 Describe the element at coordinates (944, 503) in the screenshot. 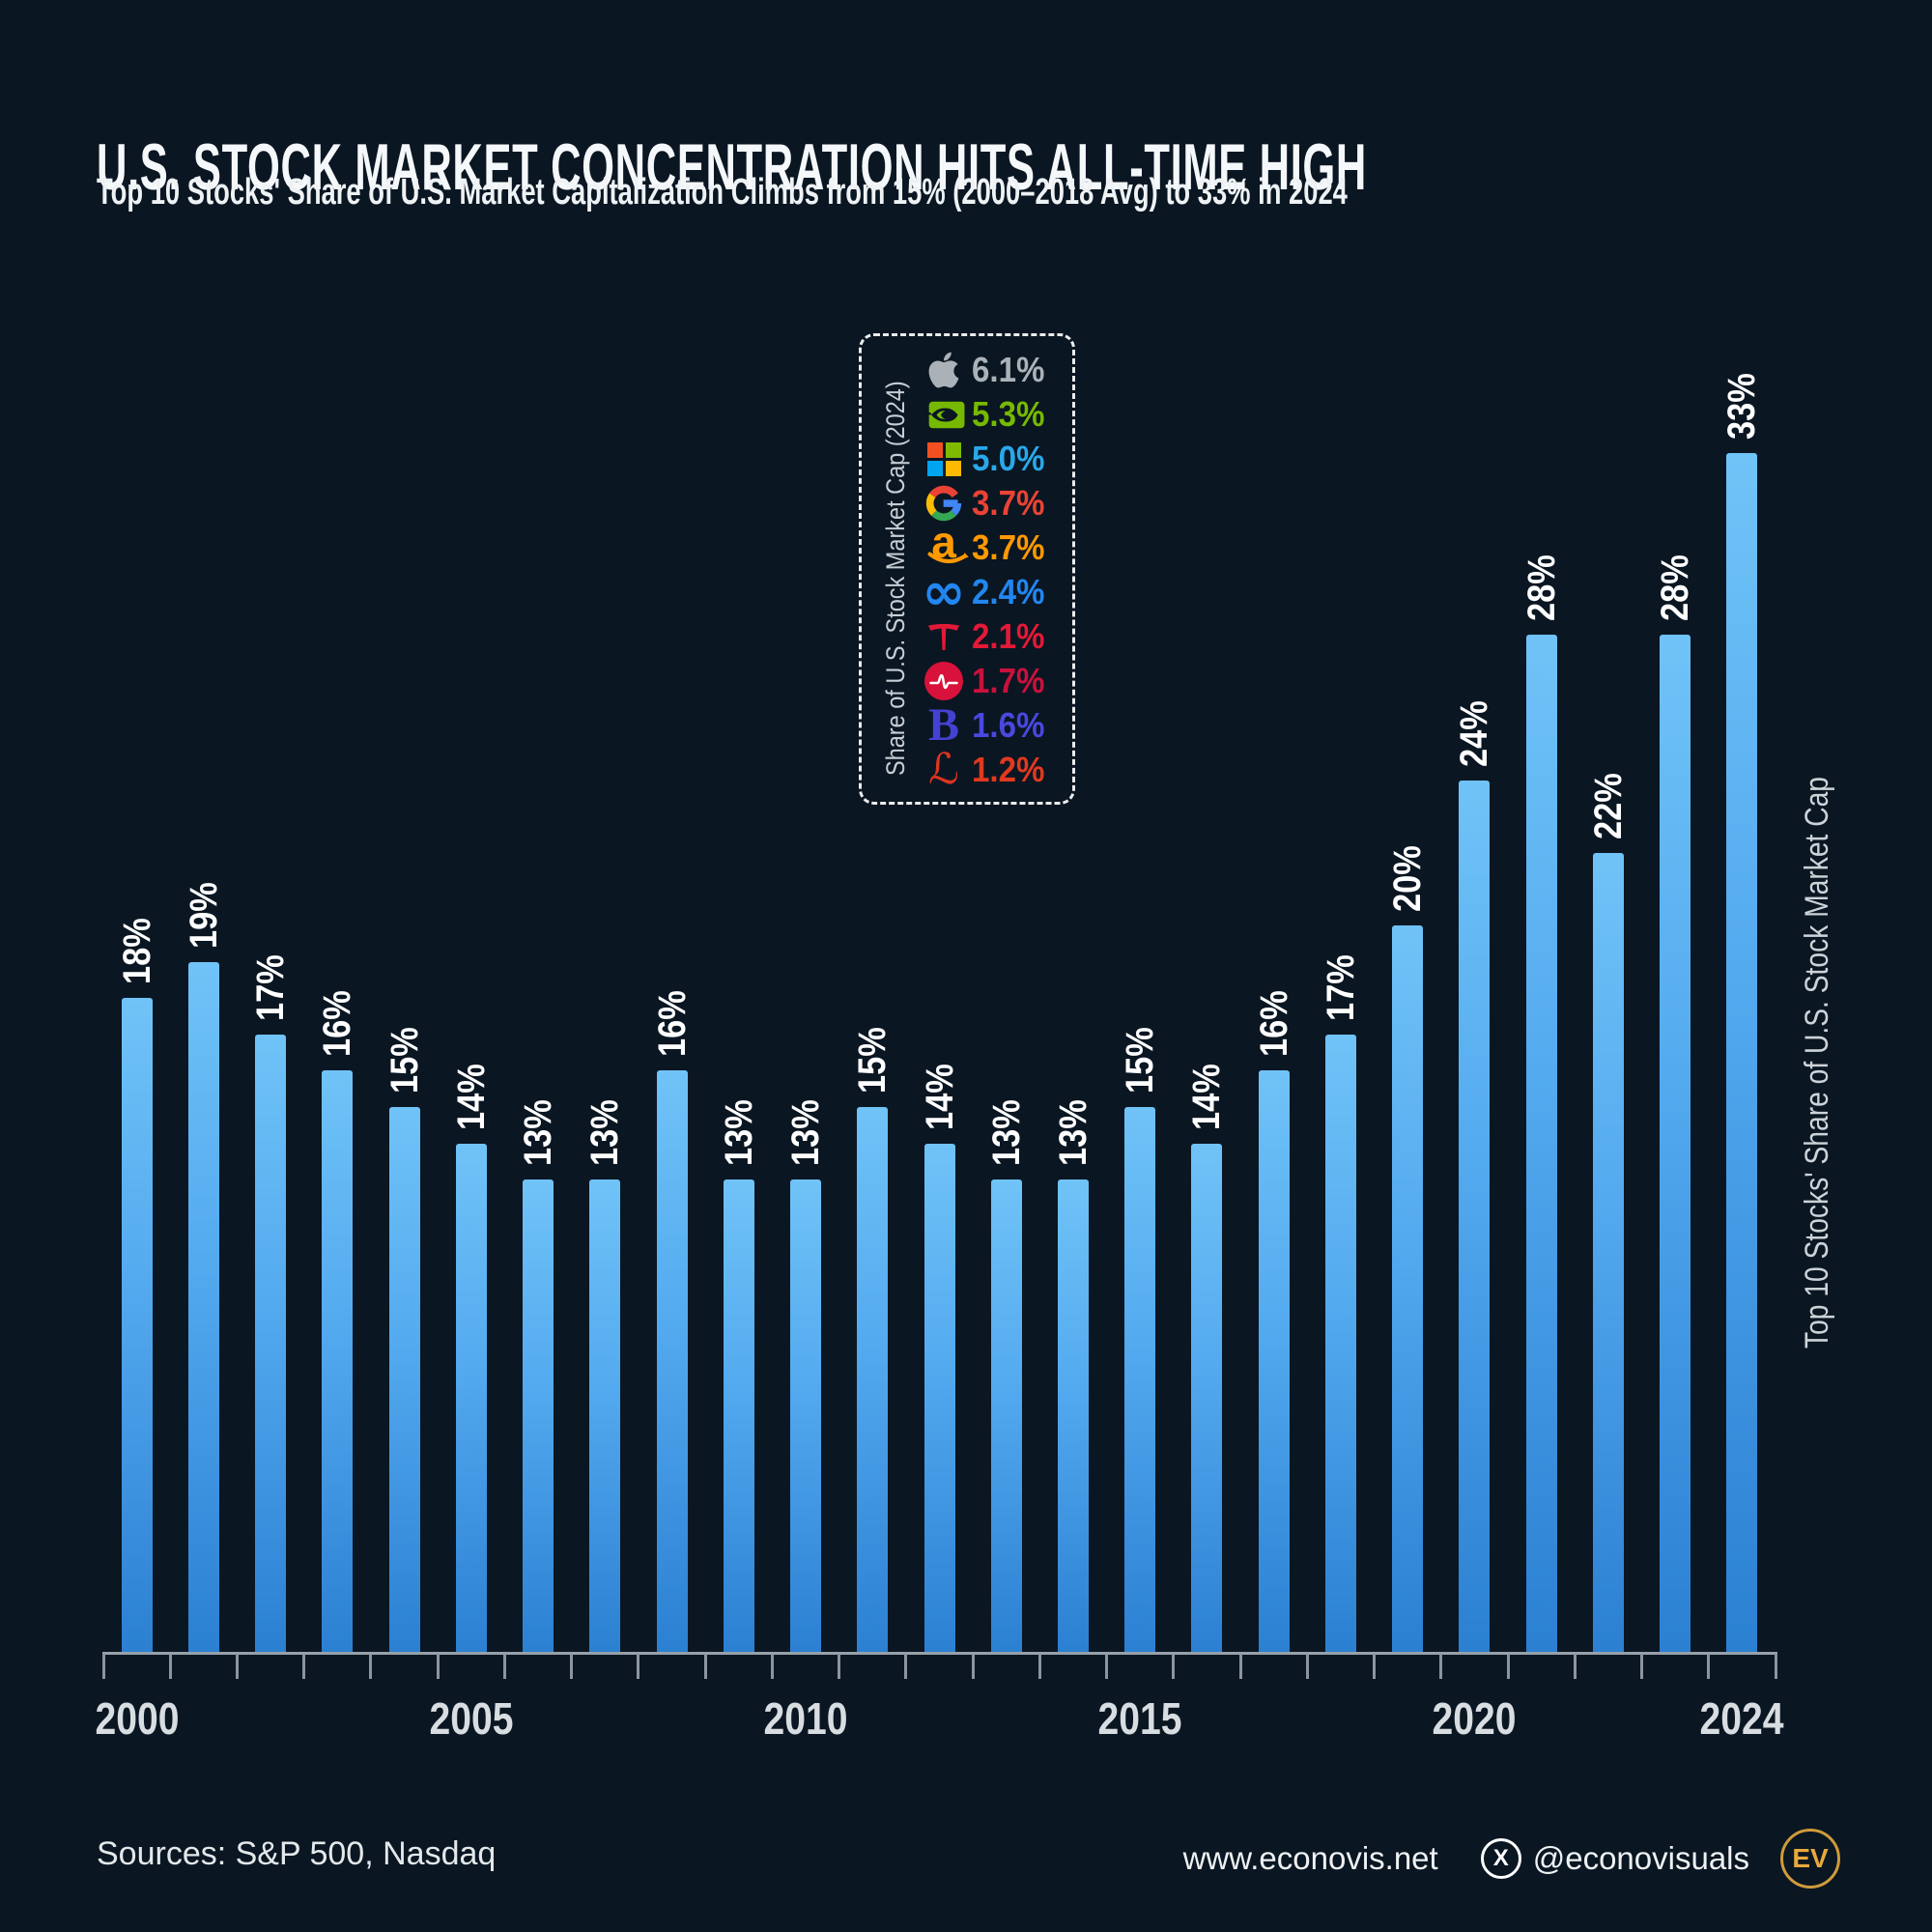

I see `google-logo-icon` at that location.